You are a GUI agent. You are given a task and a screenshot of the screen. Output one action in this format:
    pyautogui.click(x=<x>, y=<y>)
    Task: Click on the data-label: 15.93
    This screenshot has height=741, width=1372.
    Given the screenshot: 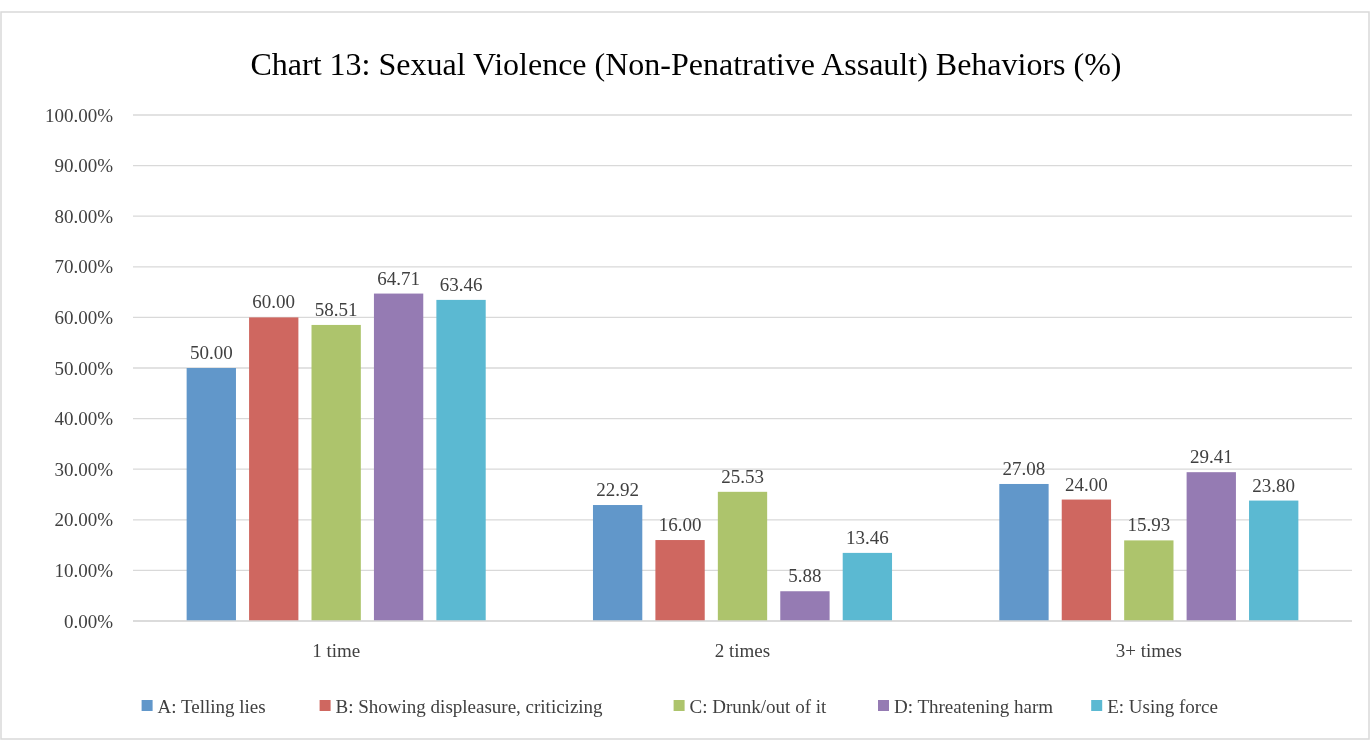 What is the action you would take?
    pyautogui.click(x=1149, y=525)
    